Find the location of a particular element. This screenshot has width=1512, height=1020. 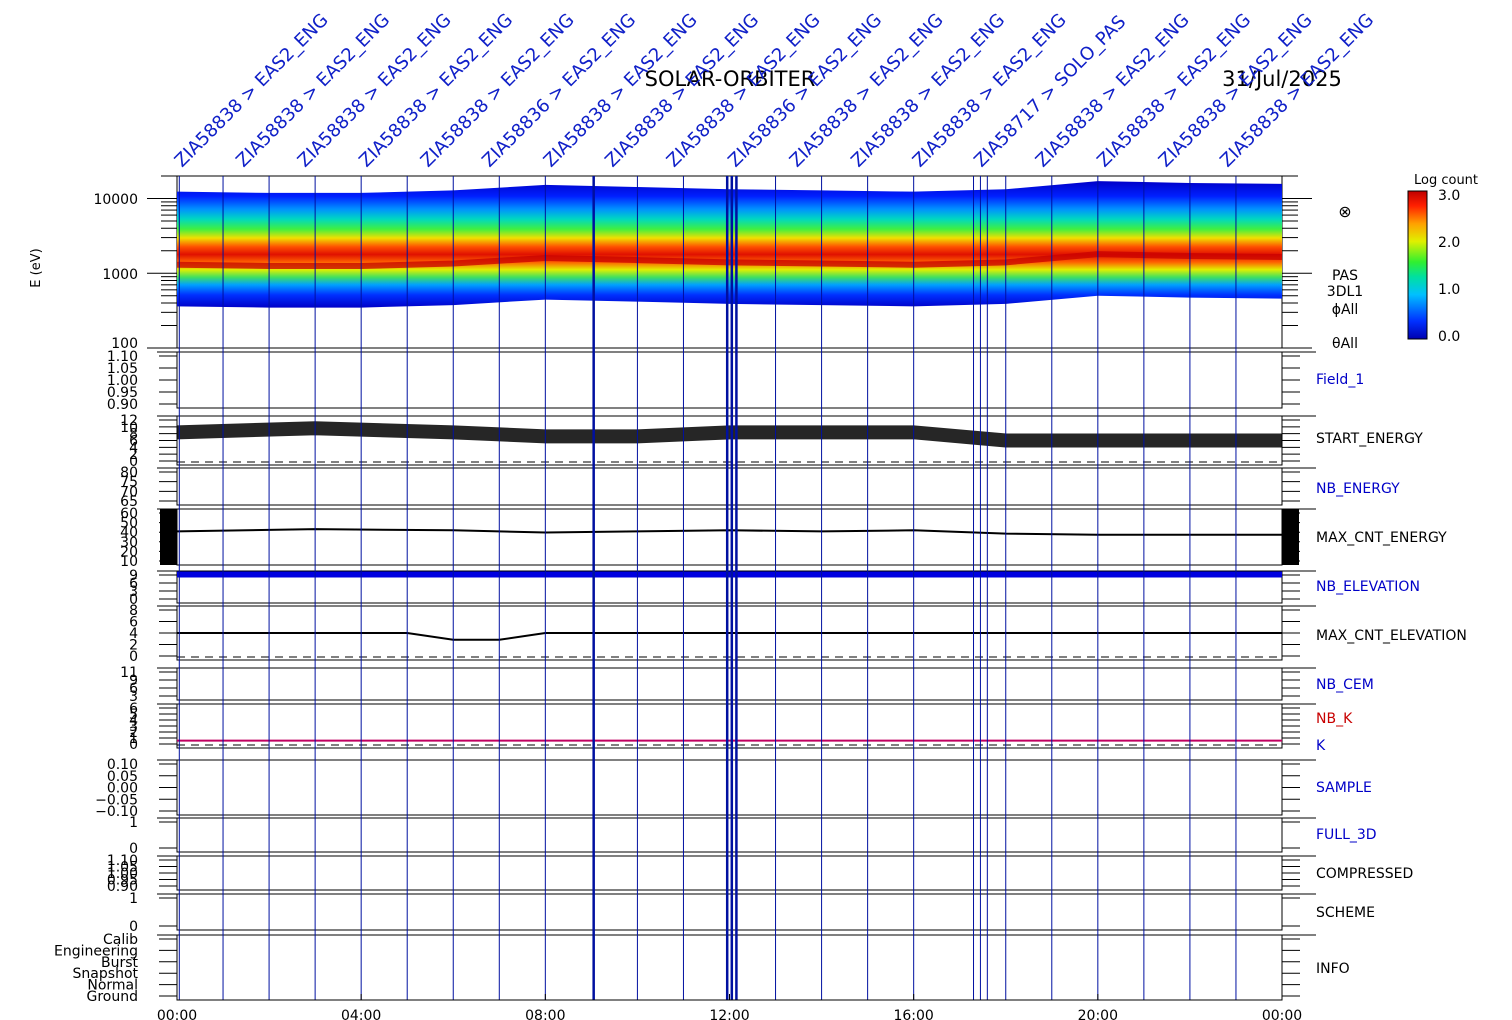

time-tick-label: 16:00 is located at coordinates (913, 1014).